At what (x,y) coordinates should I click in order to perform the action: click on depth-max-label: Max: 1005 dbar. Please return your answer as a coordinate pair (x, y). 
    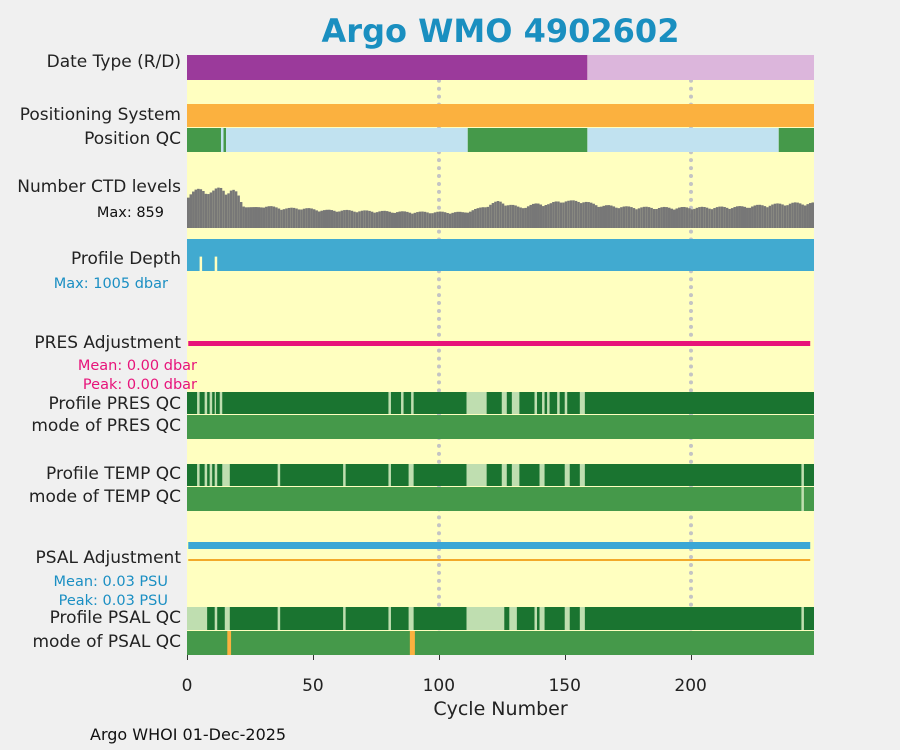
    Looking at the image, I should click on (110, 284).